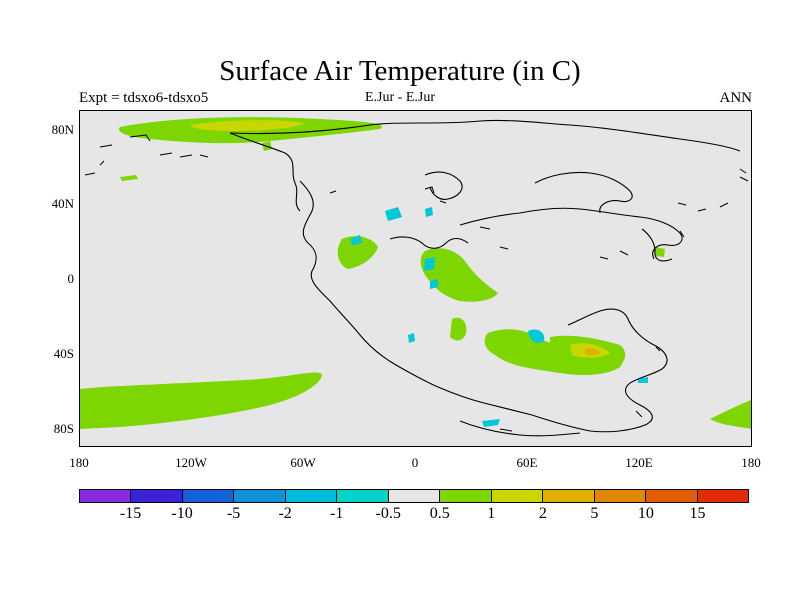 Image resolution: width=800 pixels, height=600 pixels. Describe the element at coordinates (660, 252) in the screenshot. I see `east-asia-patch` at that location.